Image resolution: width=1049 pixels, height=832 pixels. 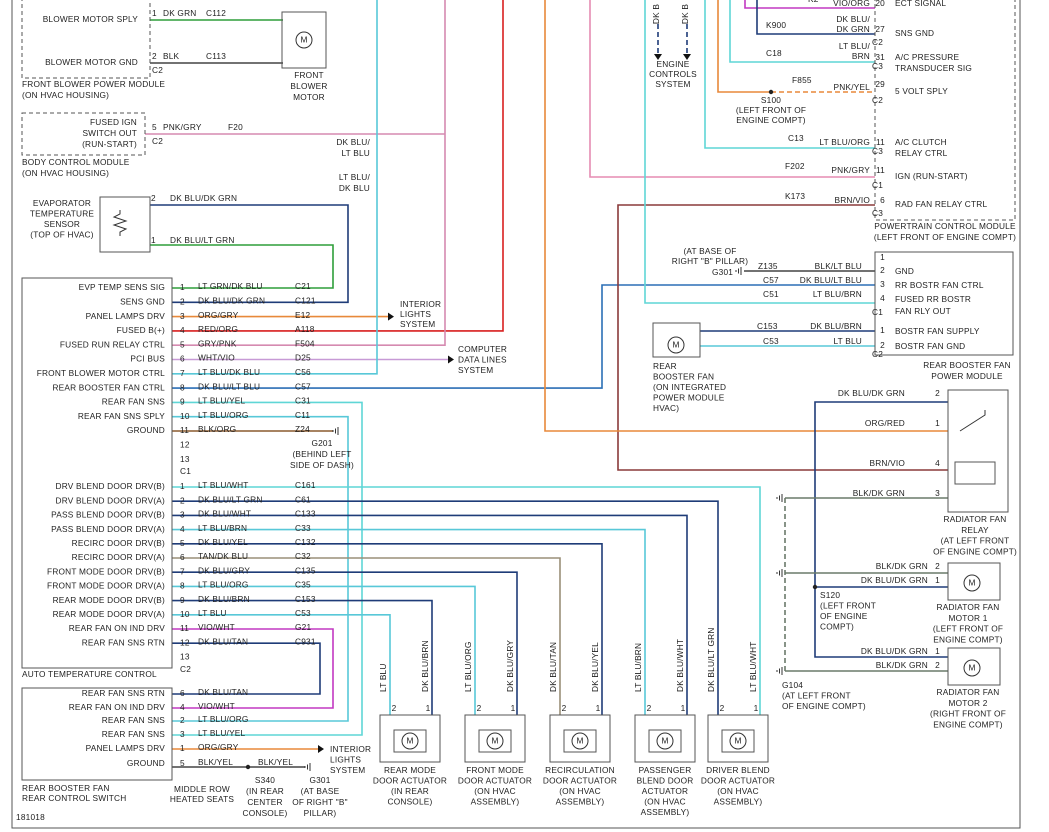 I want to click on pin-function: FRONT MODE DOOR DRV(B), so click(x=106, y=571).